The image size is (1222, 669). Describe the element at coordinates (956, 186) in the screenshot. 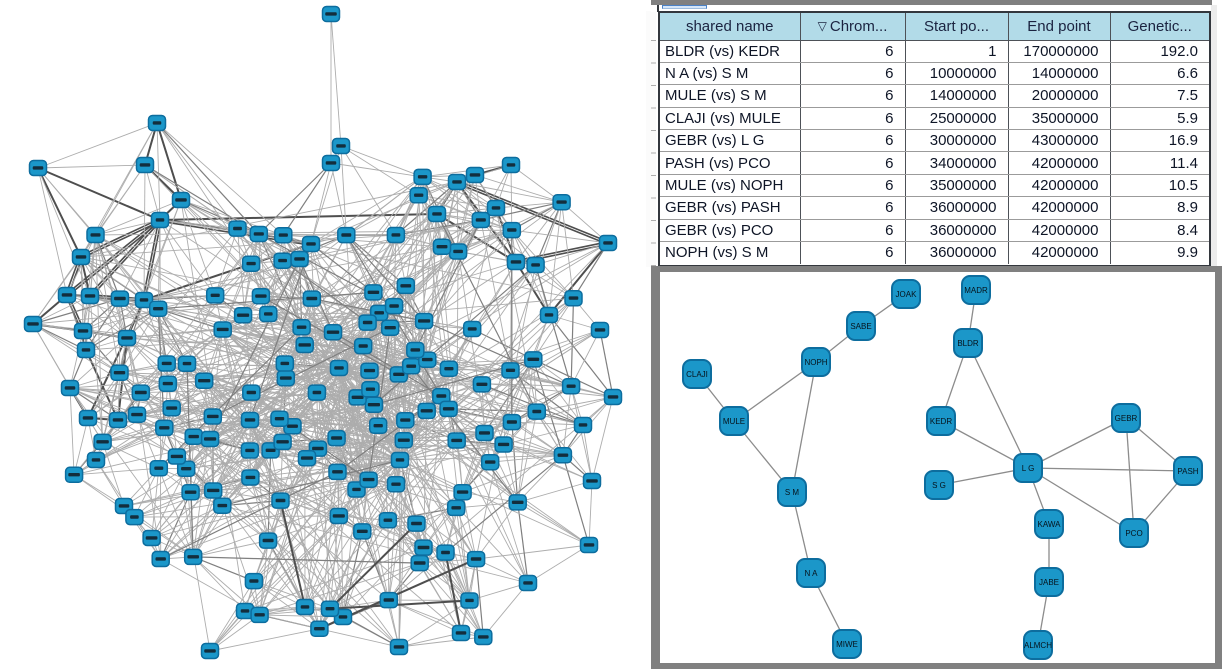

I see `table-cell: 35000000` at that location.